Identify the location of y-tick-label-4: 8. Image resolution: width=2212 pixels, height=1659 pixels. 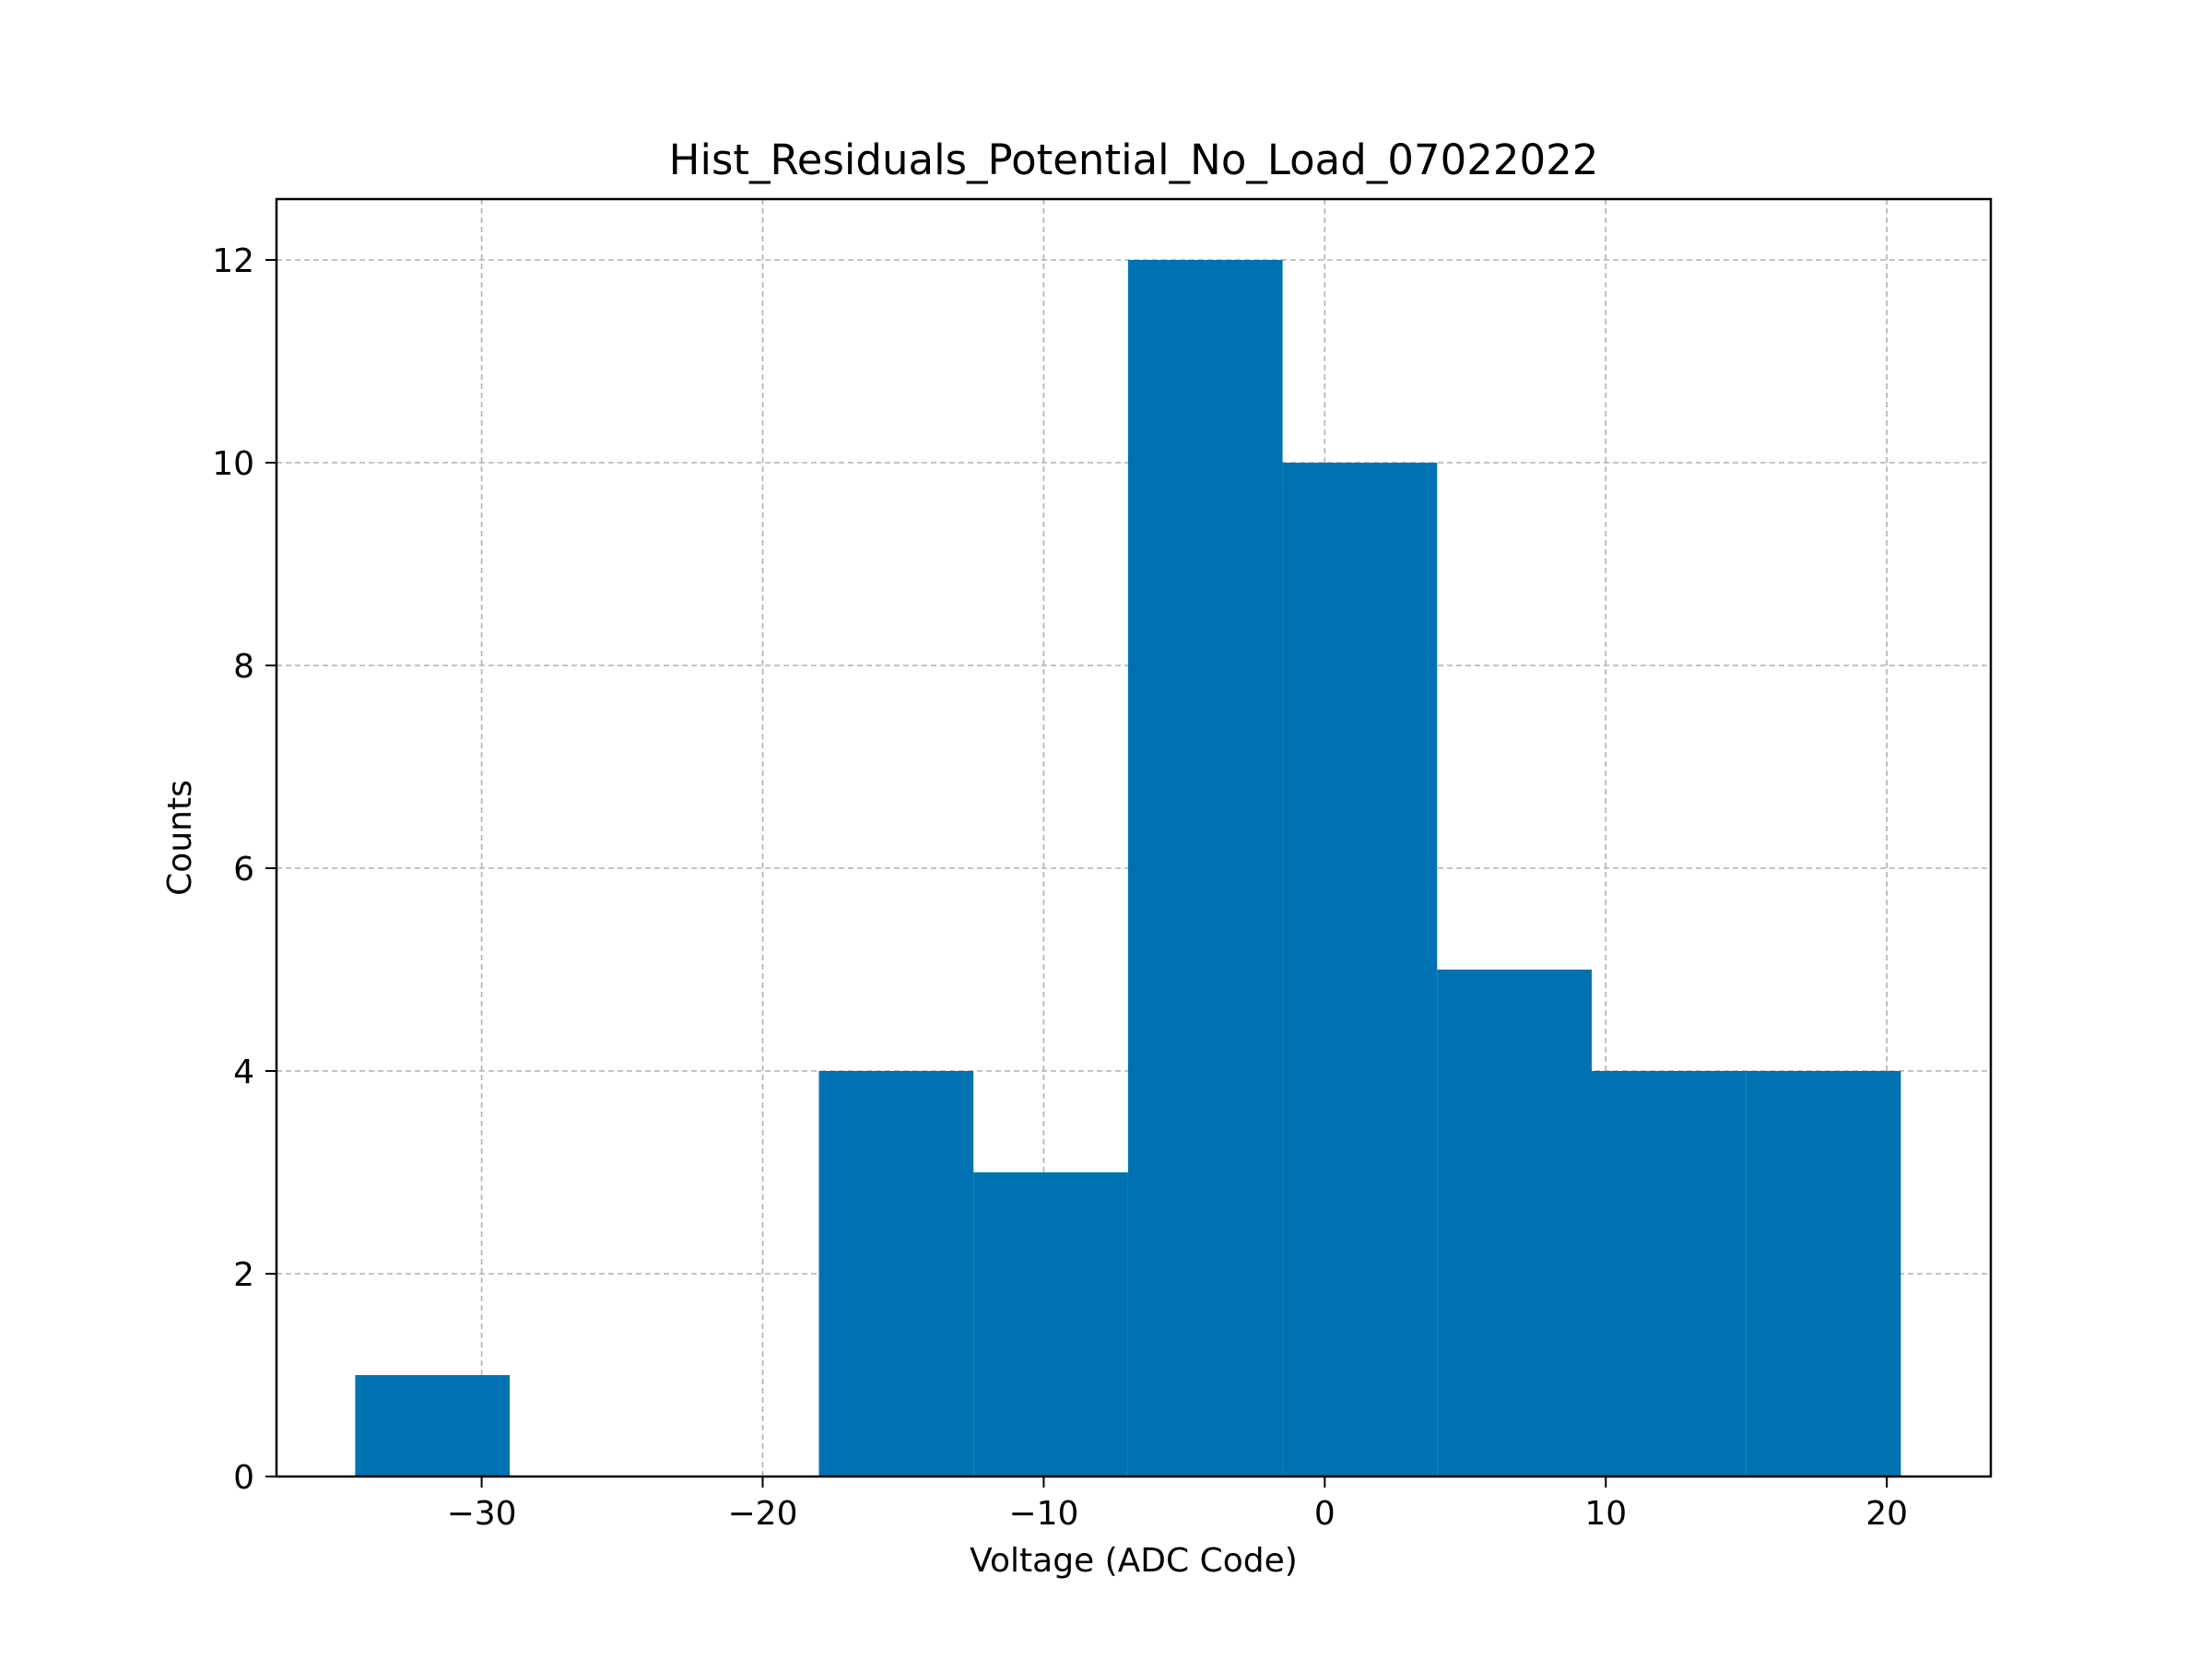
(243, 667).